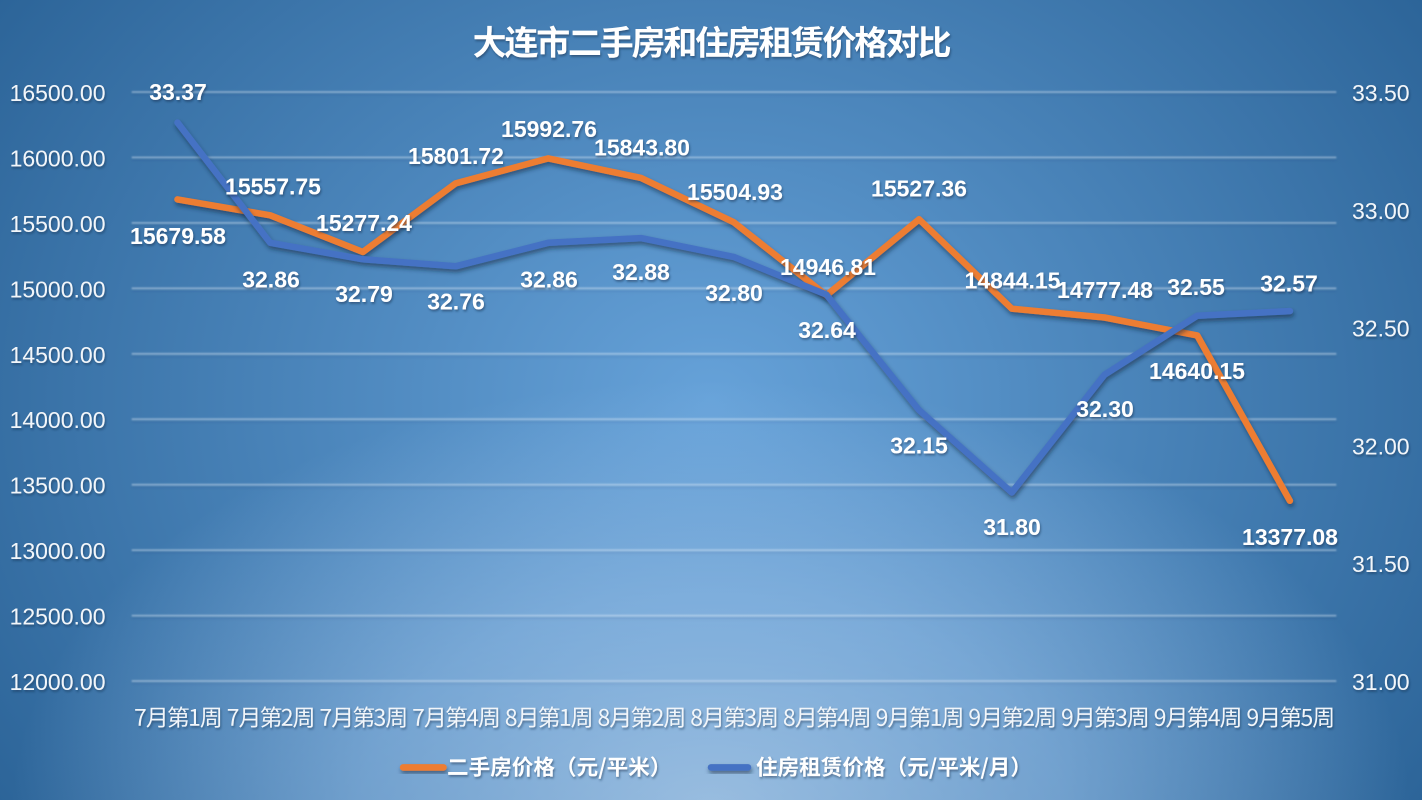 The width and height of the screenshot is (1422, 800). Describe the element at coordinates (734, 293) in the screenshot. I see `svg-text: 32.80` at that location.